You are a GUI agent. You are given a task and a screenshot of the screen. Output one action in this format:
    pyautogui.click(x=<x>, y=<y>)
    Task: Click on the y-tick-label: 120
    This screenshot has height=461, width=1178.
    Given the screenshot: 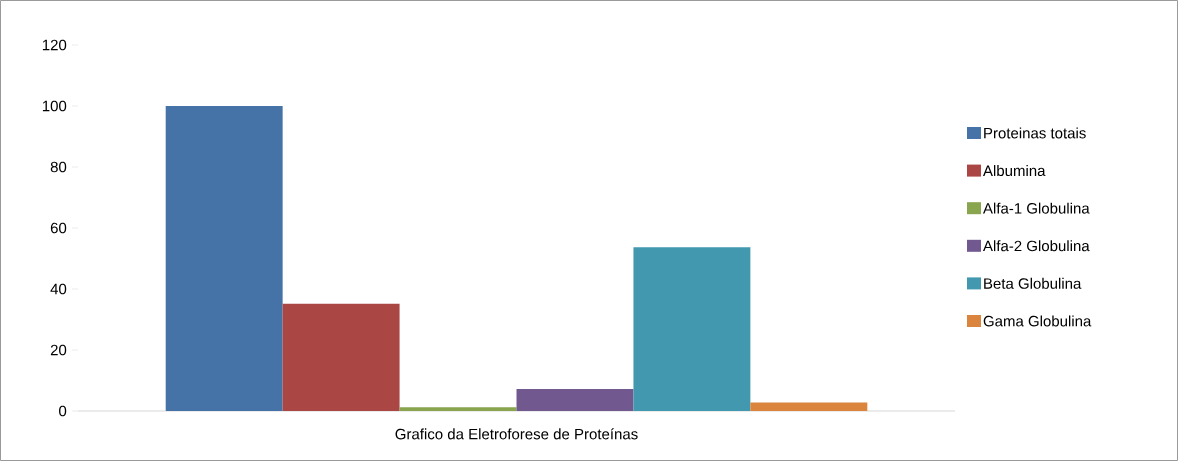 What is the action you would take?
    pyautogui.click(x=54, y=45)
    